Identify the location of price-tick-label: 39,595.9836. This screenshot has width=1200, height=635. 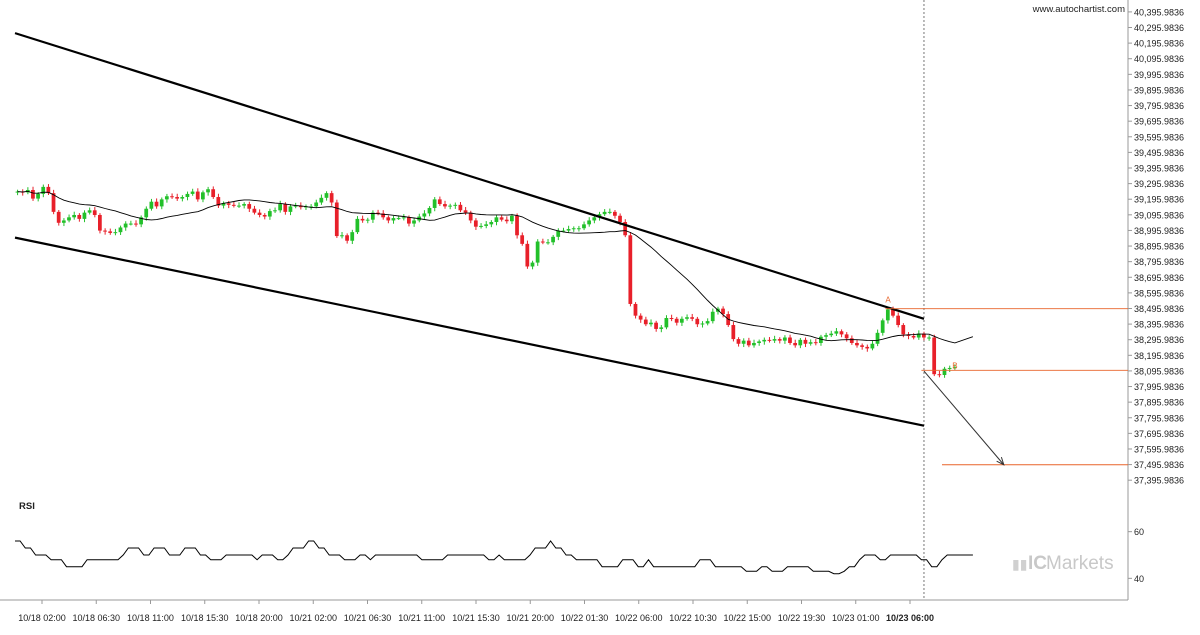
(1159, 137).